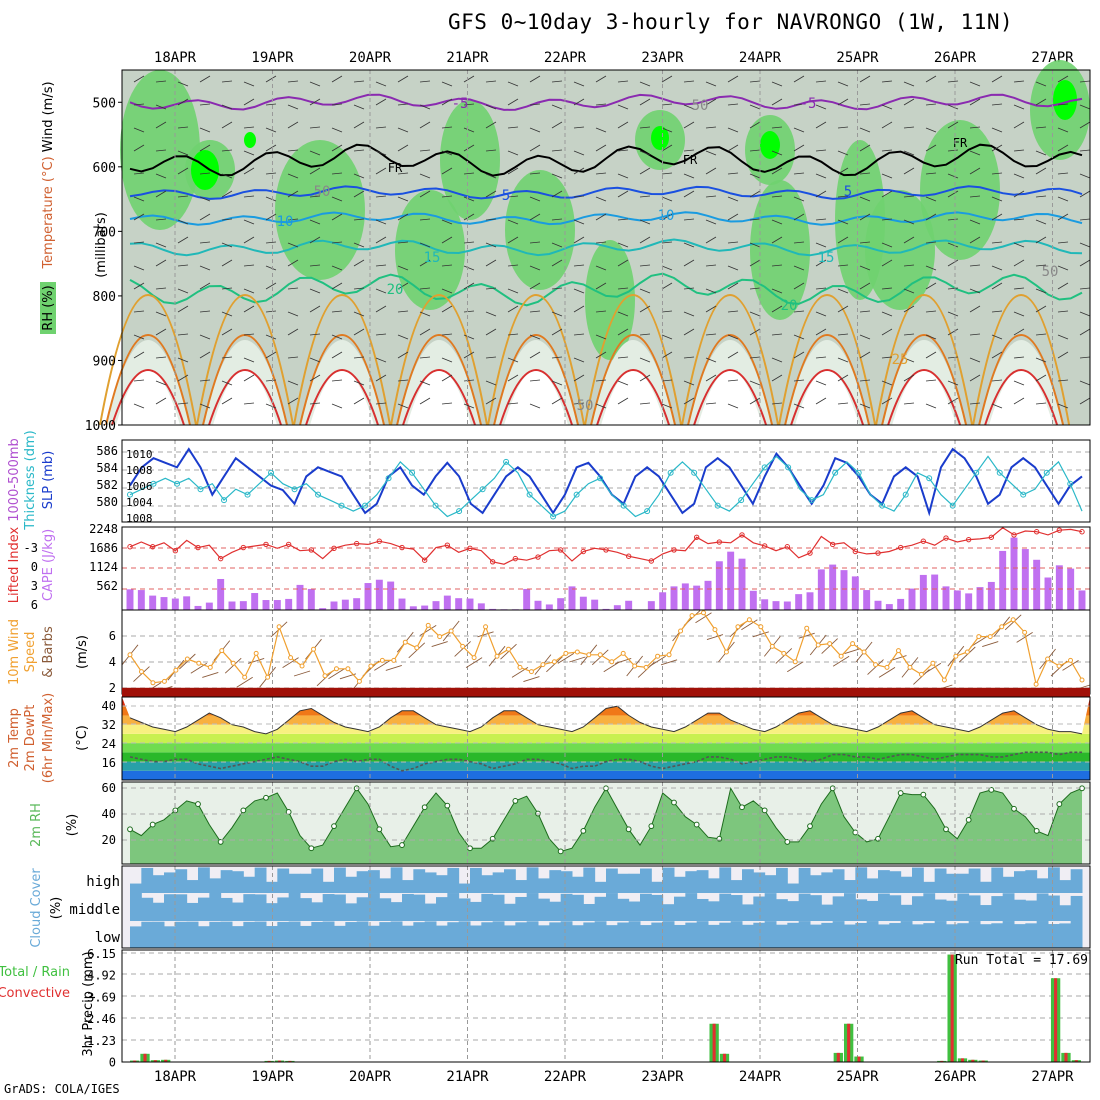  What do you see at coordinates (82, 738) in the screenshot?
I see `temp-unit: (°C)` at bounding box center [82, 738].